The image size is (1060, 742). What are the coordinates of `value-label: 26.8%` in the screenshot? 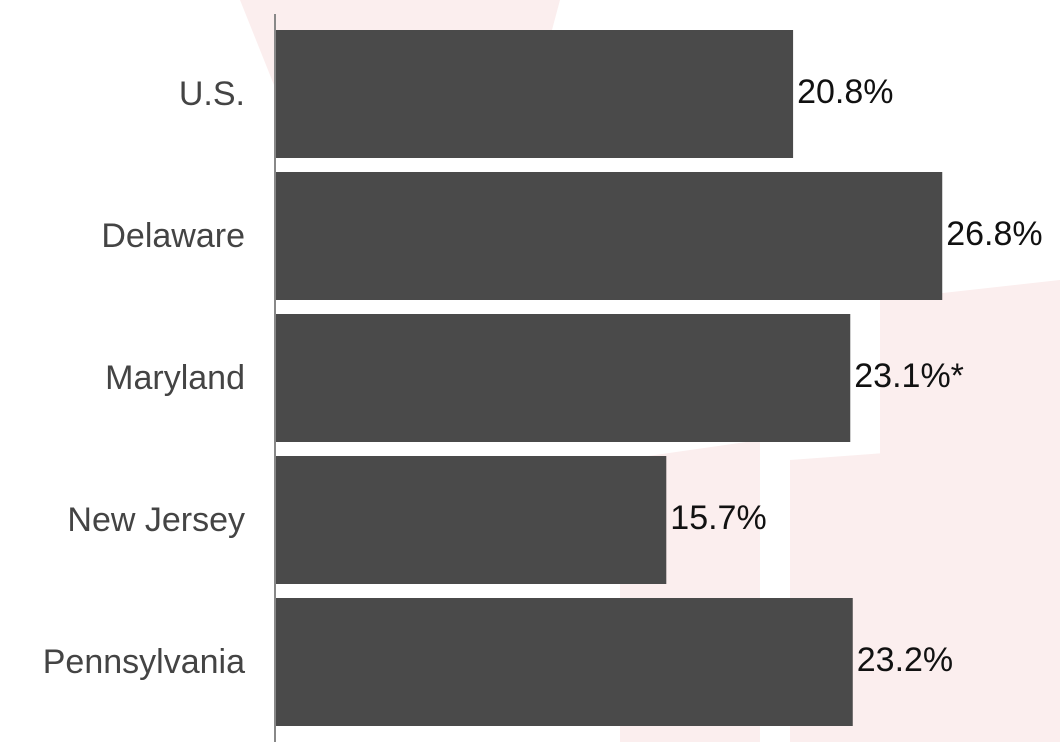 It's located at (994, 234).